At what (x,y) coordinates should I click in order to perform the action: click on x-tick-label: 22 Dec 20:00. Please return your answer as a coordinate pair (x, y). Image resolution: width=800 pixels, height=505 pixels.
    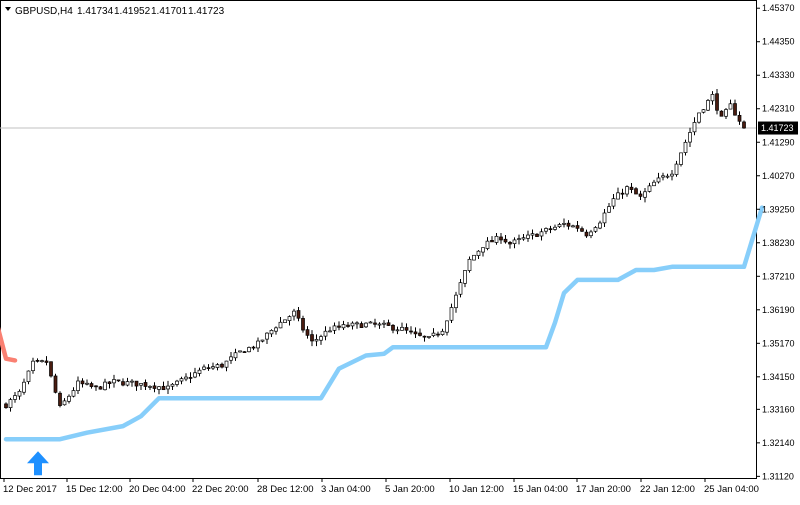
    Looking at the image, I should click on (220, 489).